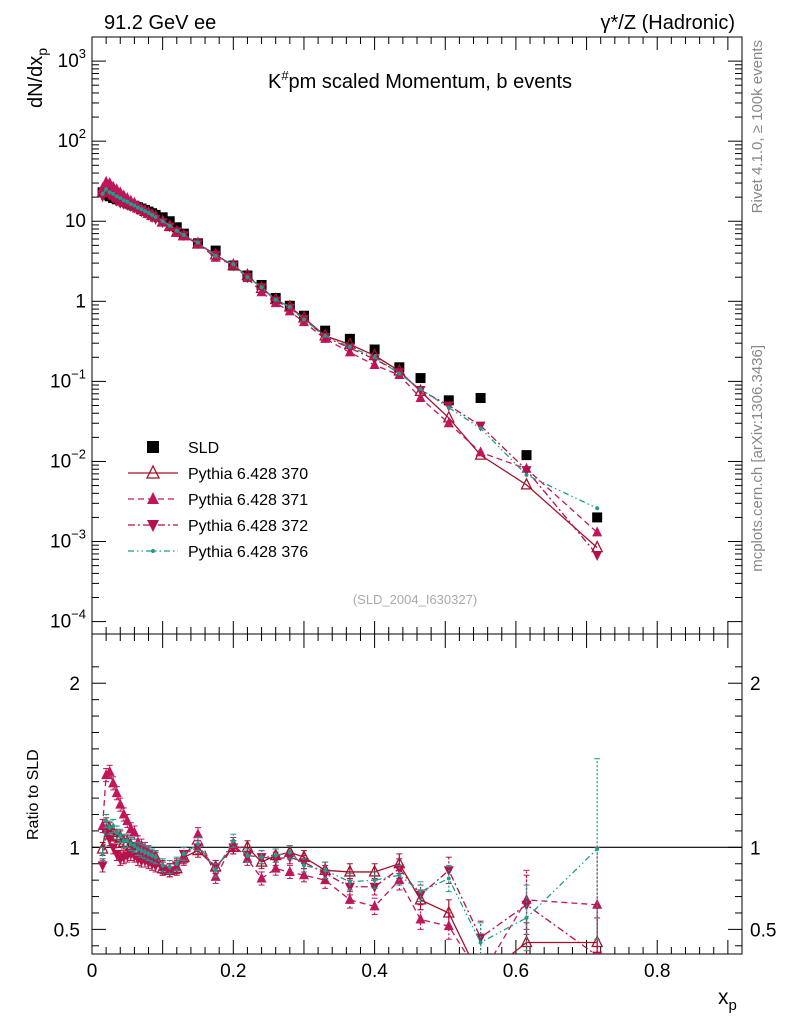 This screenshot has width=786, height=1024. I want to click on legend-label: Pythia 6.428 370, so click(248, 474).